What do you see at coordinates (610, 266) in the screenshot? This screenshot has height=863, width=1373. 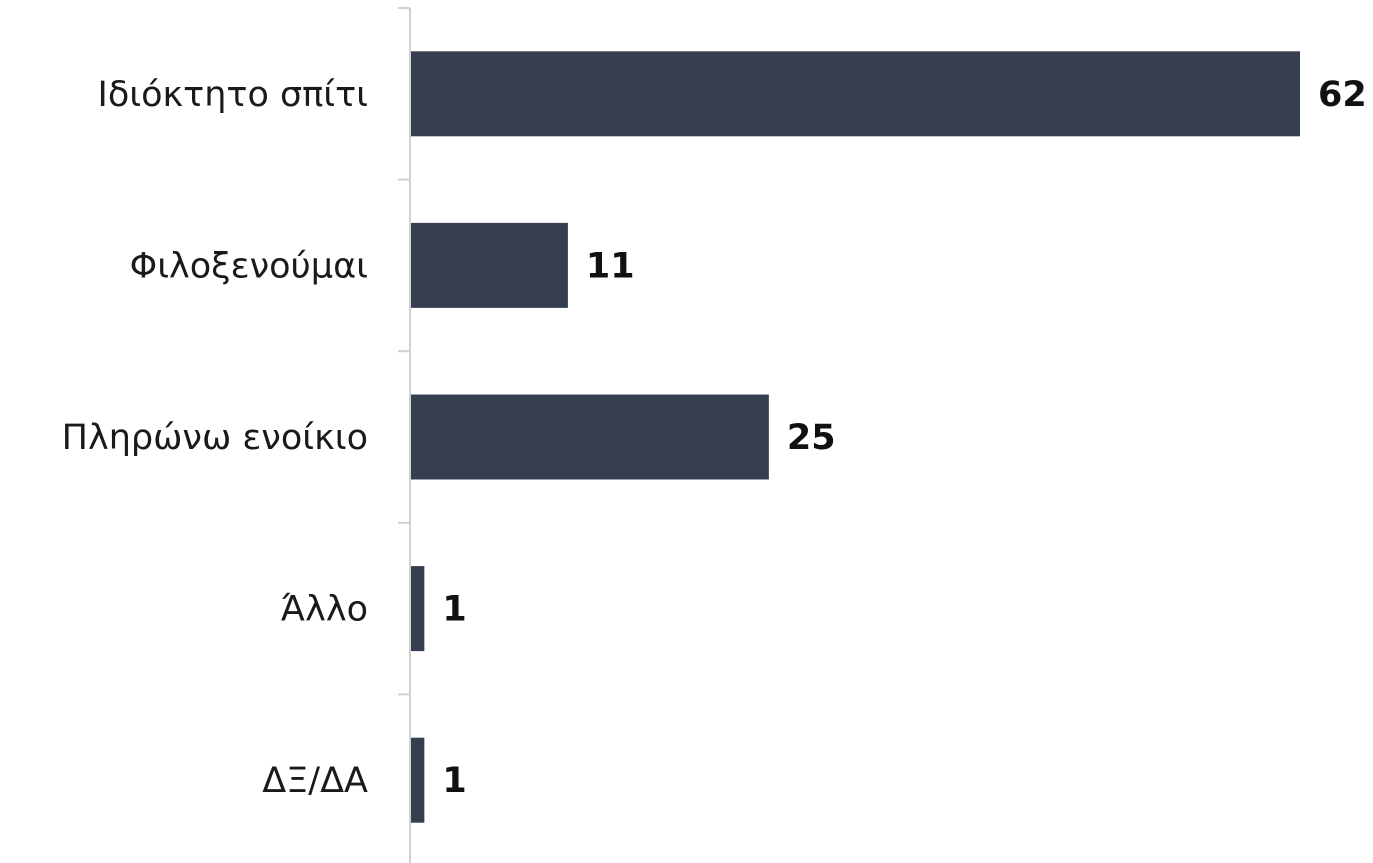 I see `value-label: 11` at bounding box center [610, 266].